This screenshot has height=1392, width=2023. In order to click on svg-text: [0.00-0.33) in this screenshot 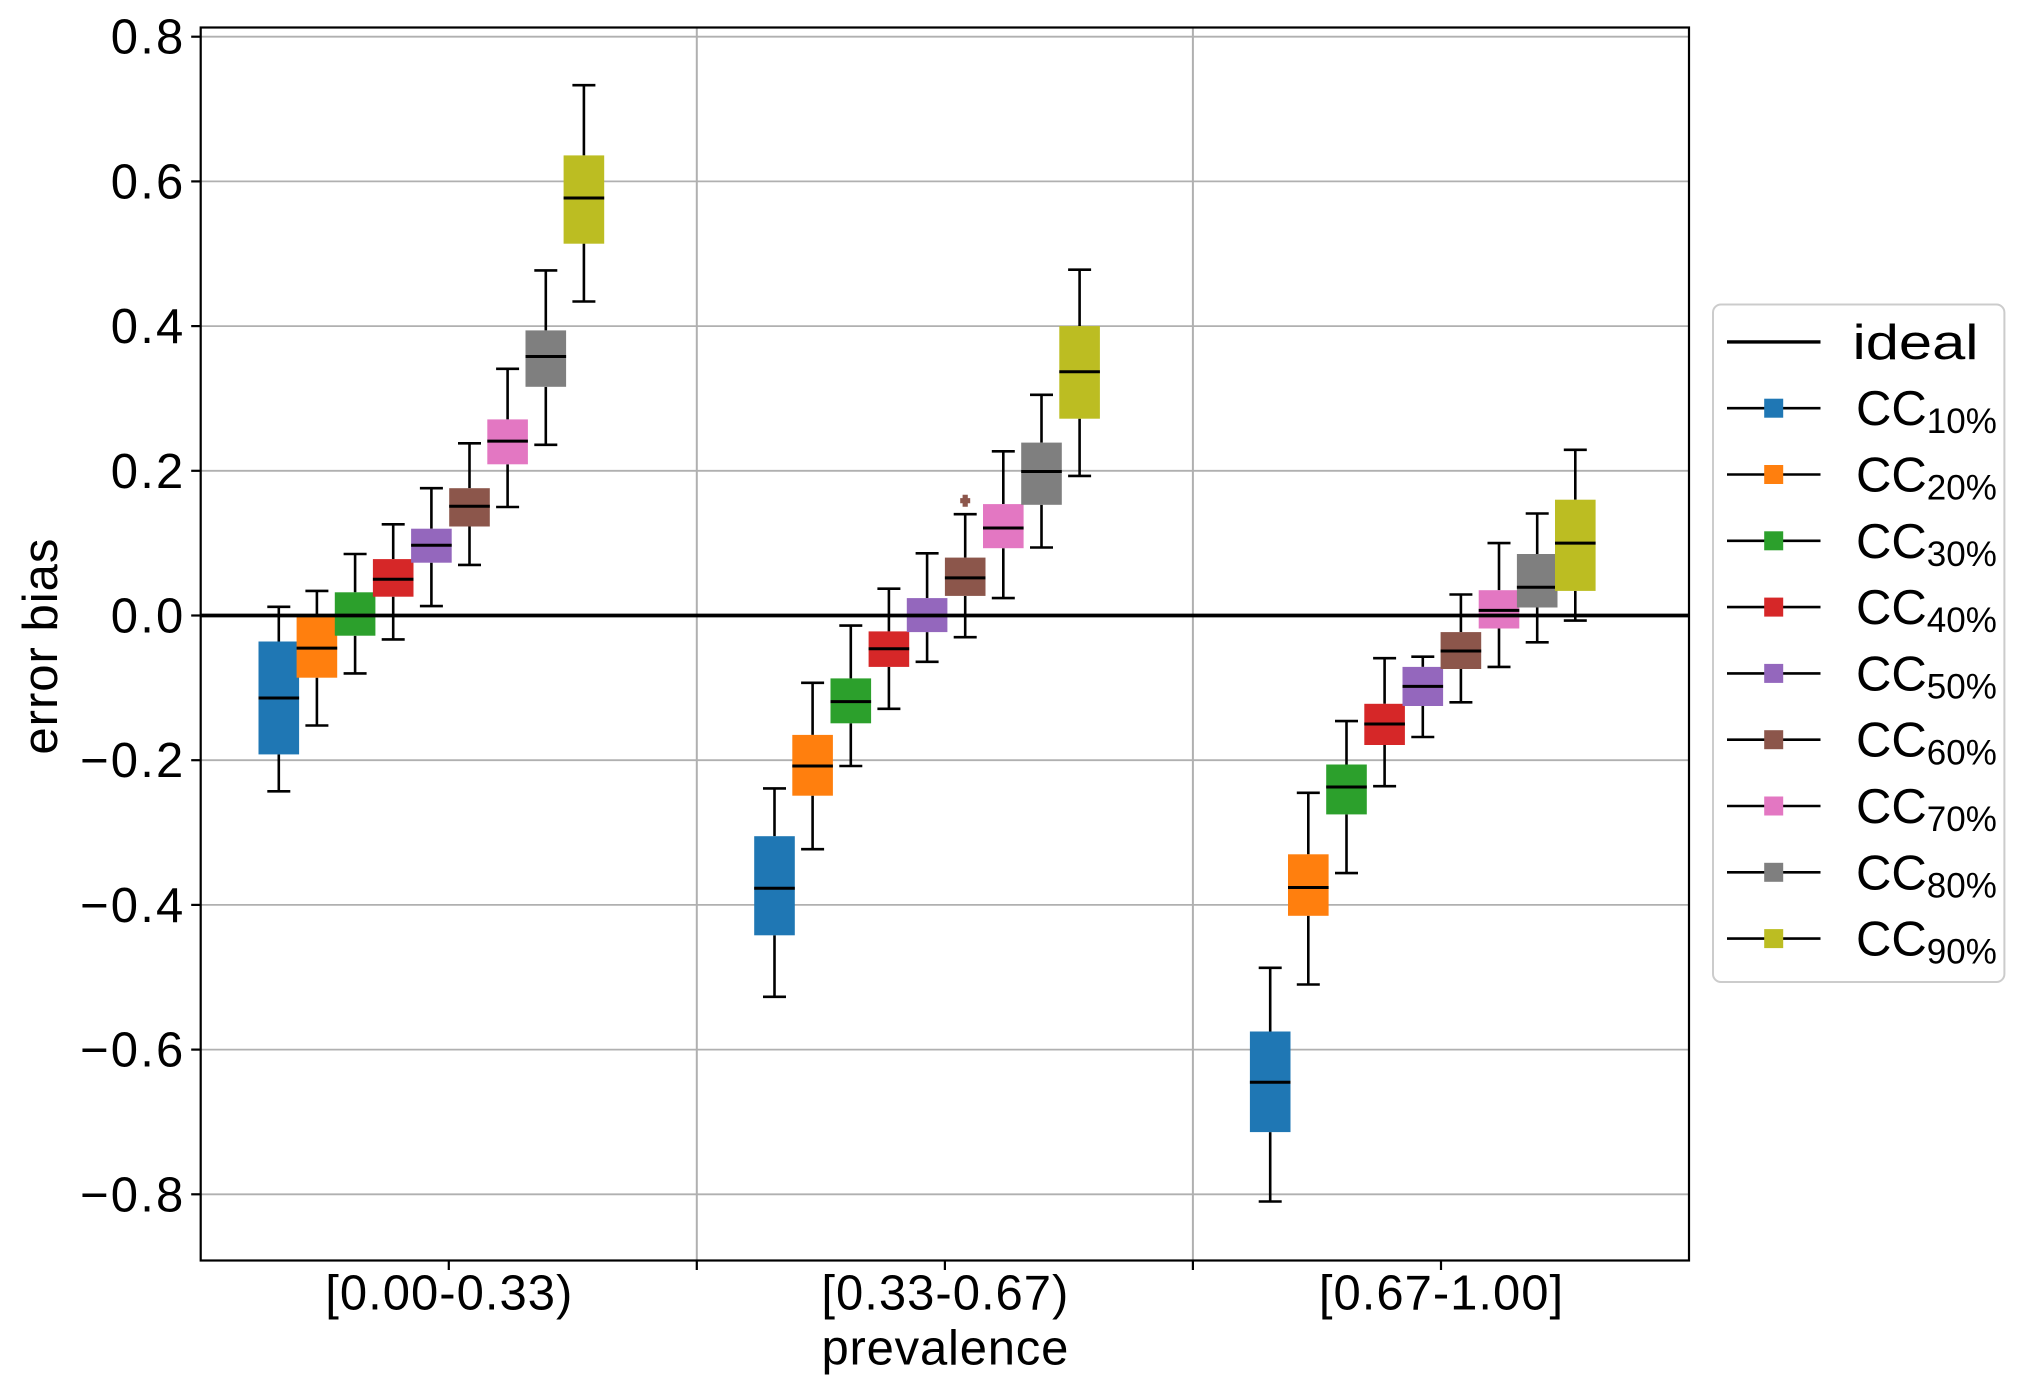, I will do `click(449, 1294)`.